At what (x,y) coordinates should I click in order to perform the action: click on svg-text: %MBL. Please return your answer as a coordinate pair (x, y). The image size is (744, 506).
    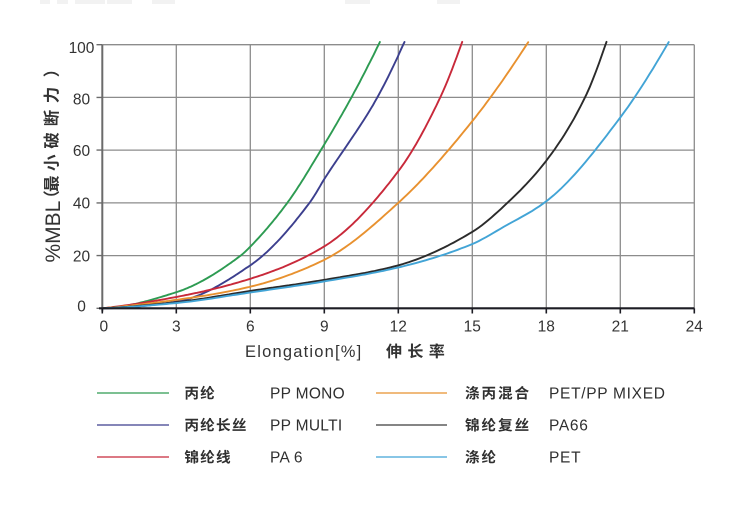
    Looking at the image, I should click on (53, 232).